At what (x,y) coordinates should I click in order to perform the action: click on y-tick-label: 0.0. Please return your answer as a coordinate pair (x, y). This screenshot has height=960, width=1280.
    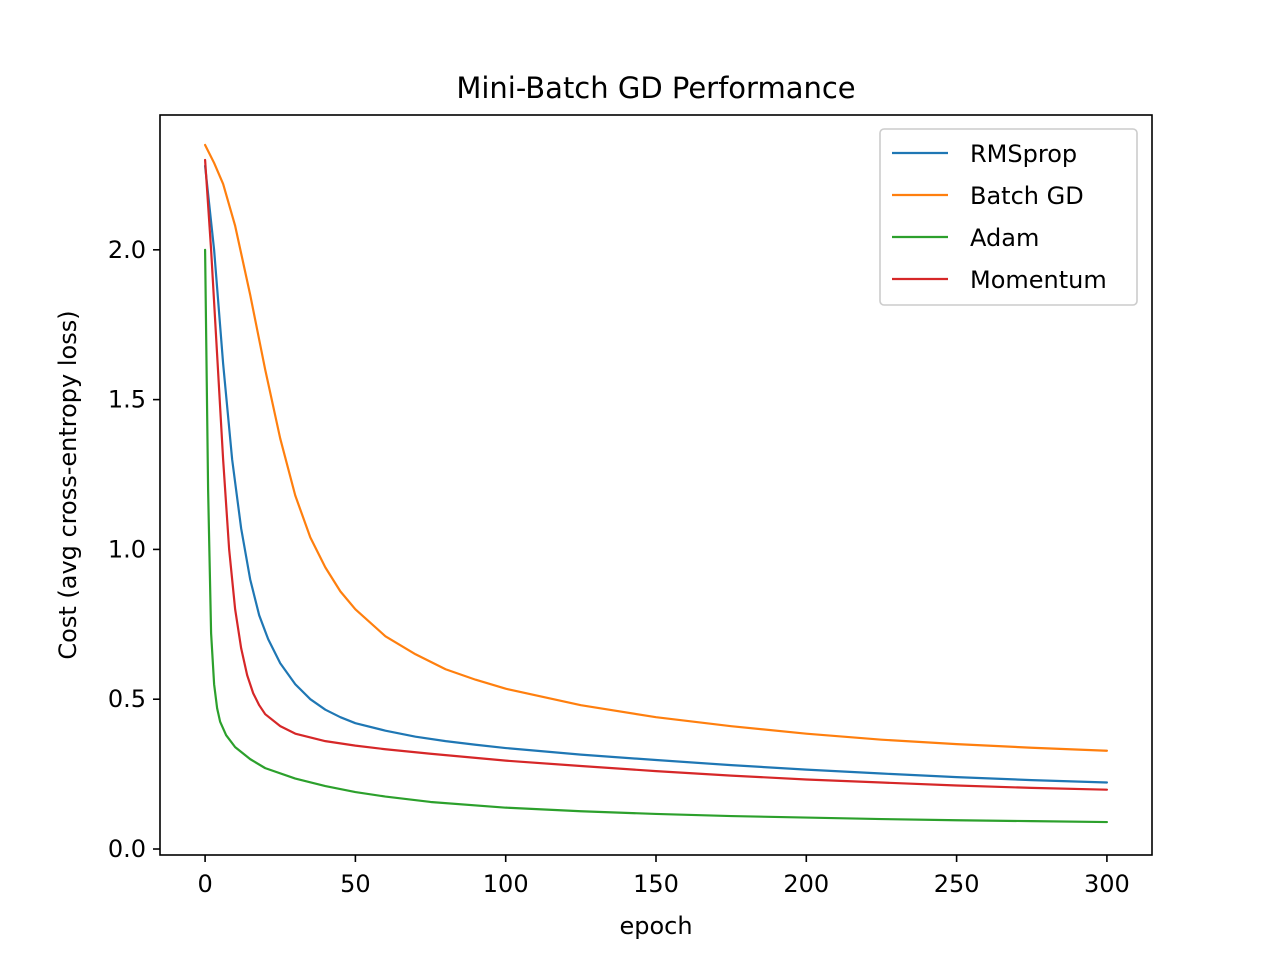
    Looking at the image, I should click on (127, 849).